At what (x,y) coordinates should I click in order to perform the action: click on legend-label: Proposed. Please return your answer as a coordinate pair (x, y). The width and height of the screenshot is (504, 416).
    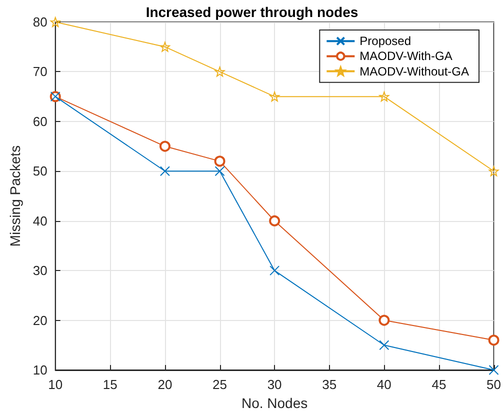
    Looking at the image, I should click on (386, 41).